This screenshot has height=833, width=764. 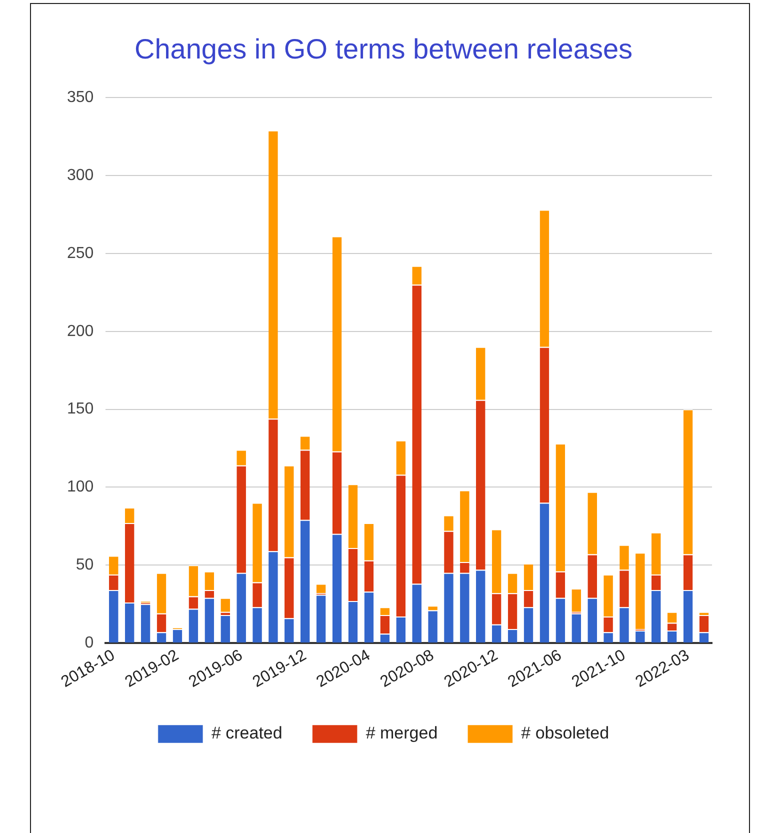 I want to click on legend-label: # obsoleted, so click(x=565, y=733).